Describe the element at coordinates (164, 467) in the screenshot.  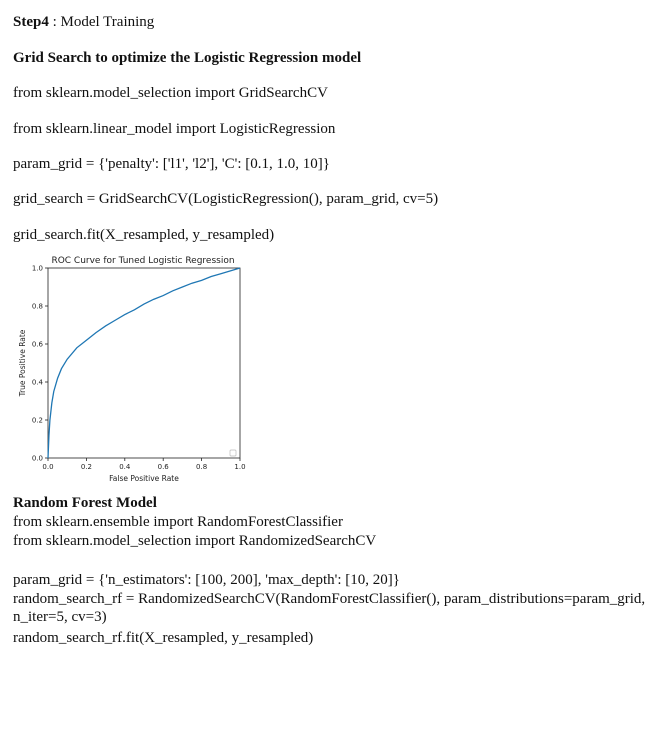
I see `x-tick-label: 0.6` at that location.